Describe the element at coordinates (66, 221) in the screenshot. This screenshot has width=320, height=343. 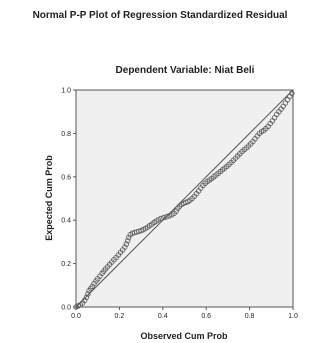
I see `y-tick-label: 0.4` at that location.